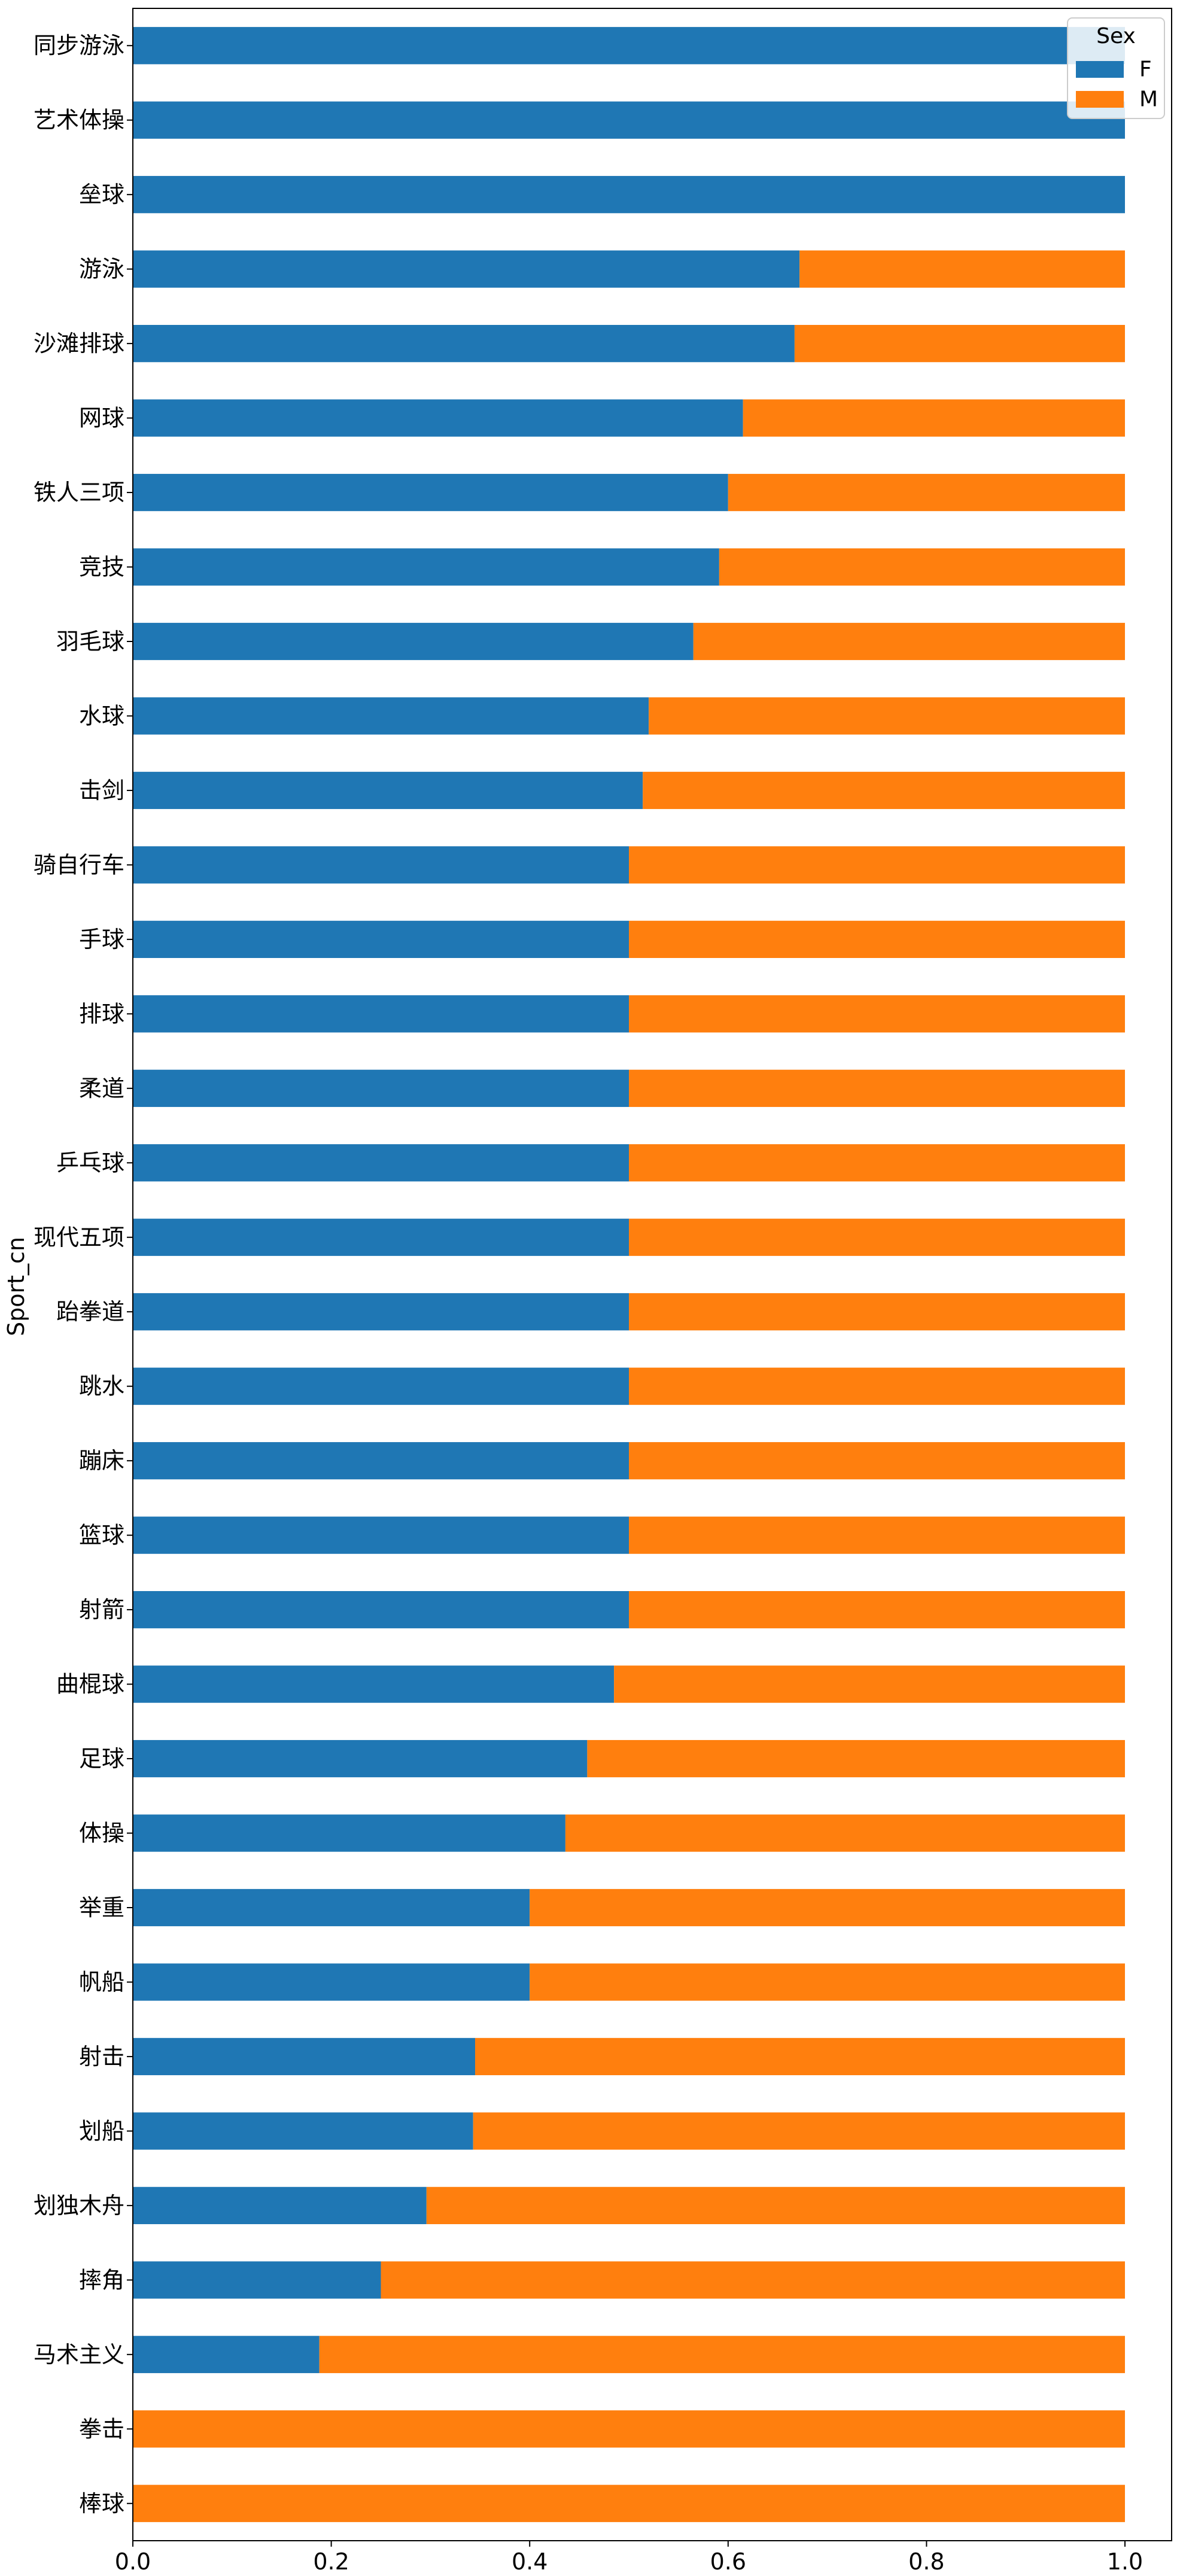  What do you see at coordinates (101, 939) in the screenshot?
I see `y-tick-label: 手球` at bounding box center [101, 939].